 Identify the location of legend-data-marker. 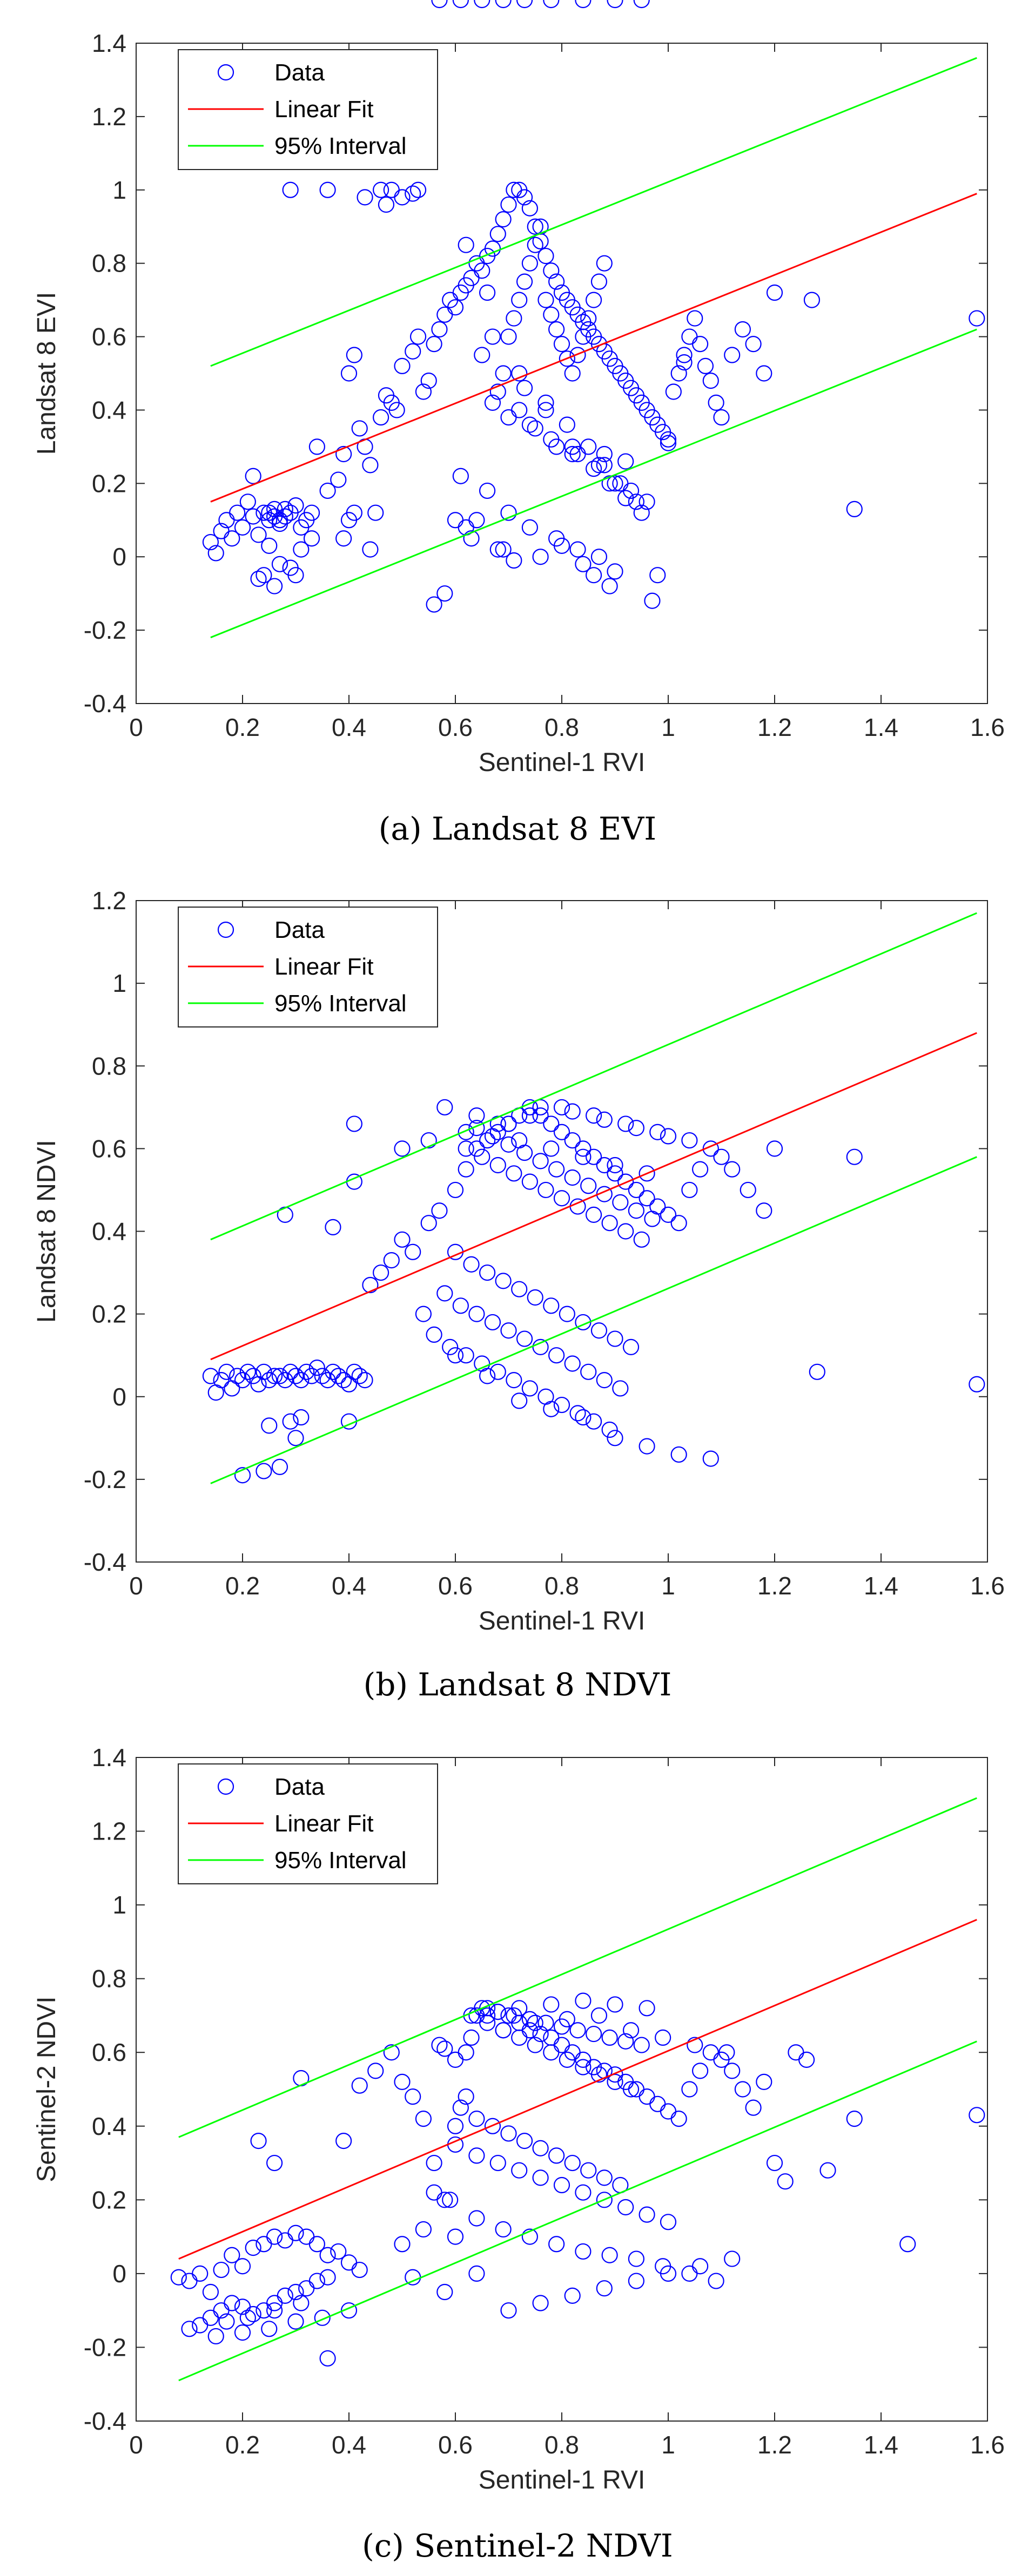
(225, 930).